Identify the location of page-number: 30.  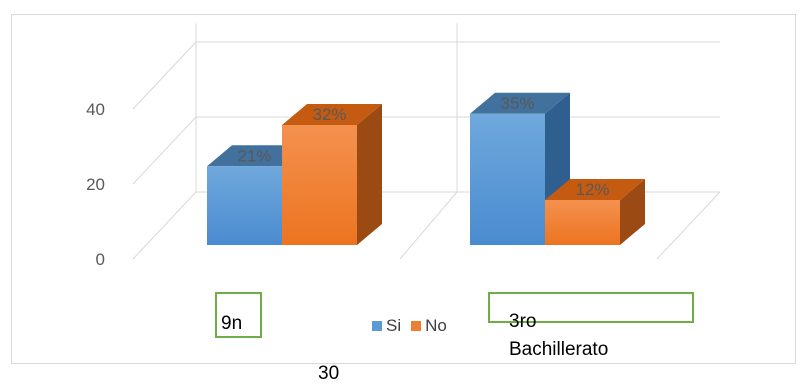
(329, 373).